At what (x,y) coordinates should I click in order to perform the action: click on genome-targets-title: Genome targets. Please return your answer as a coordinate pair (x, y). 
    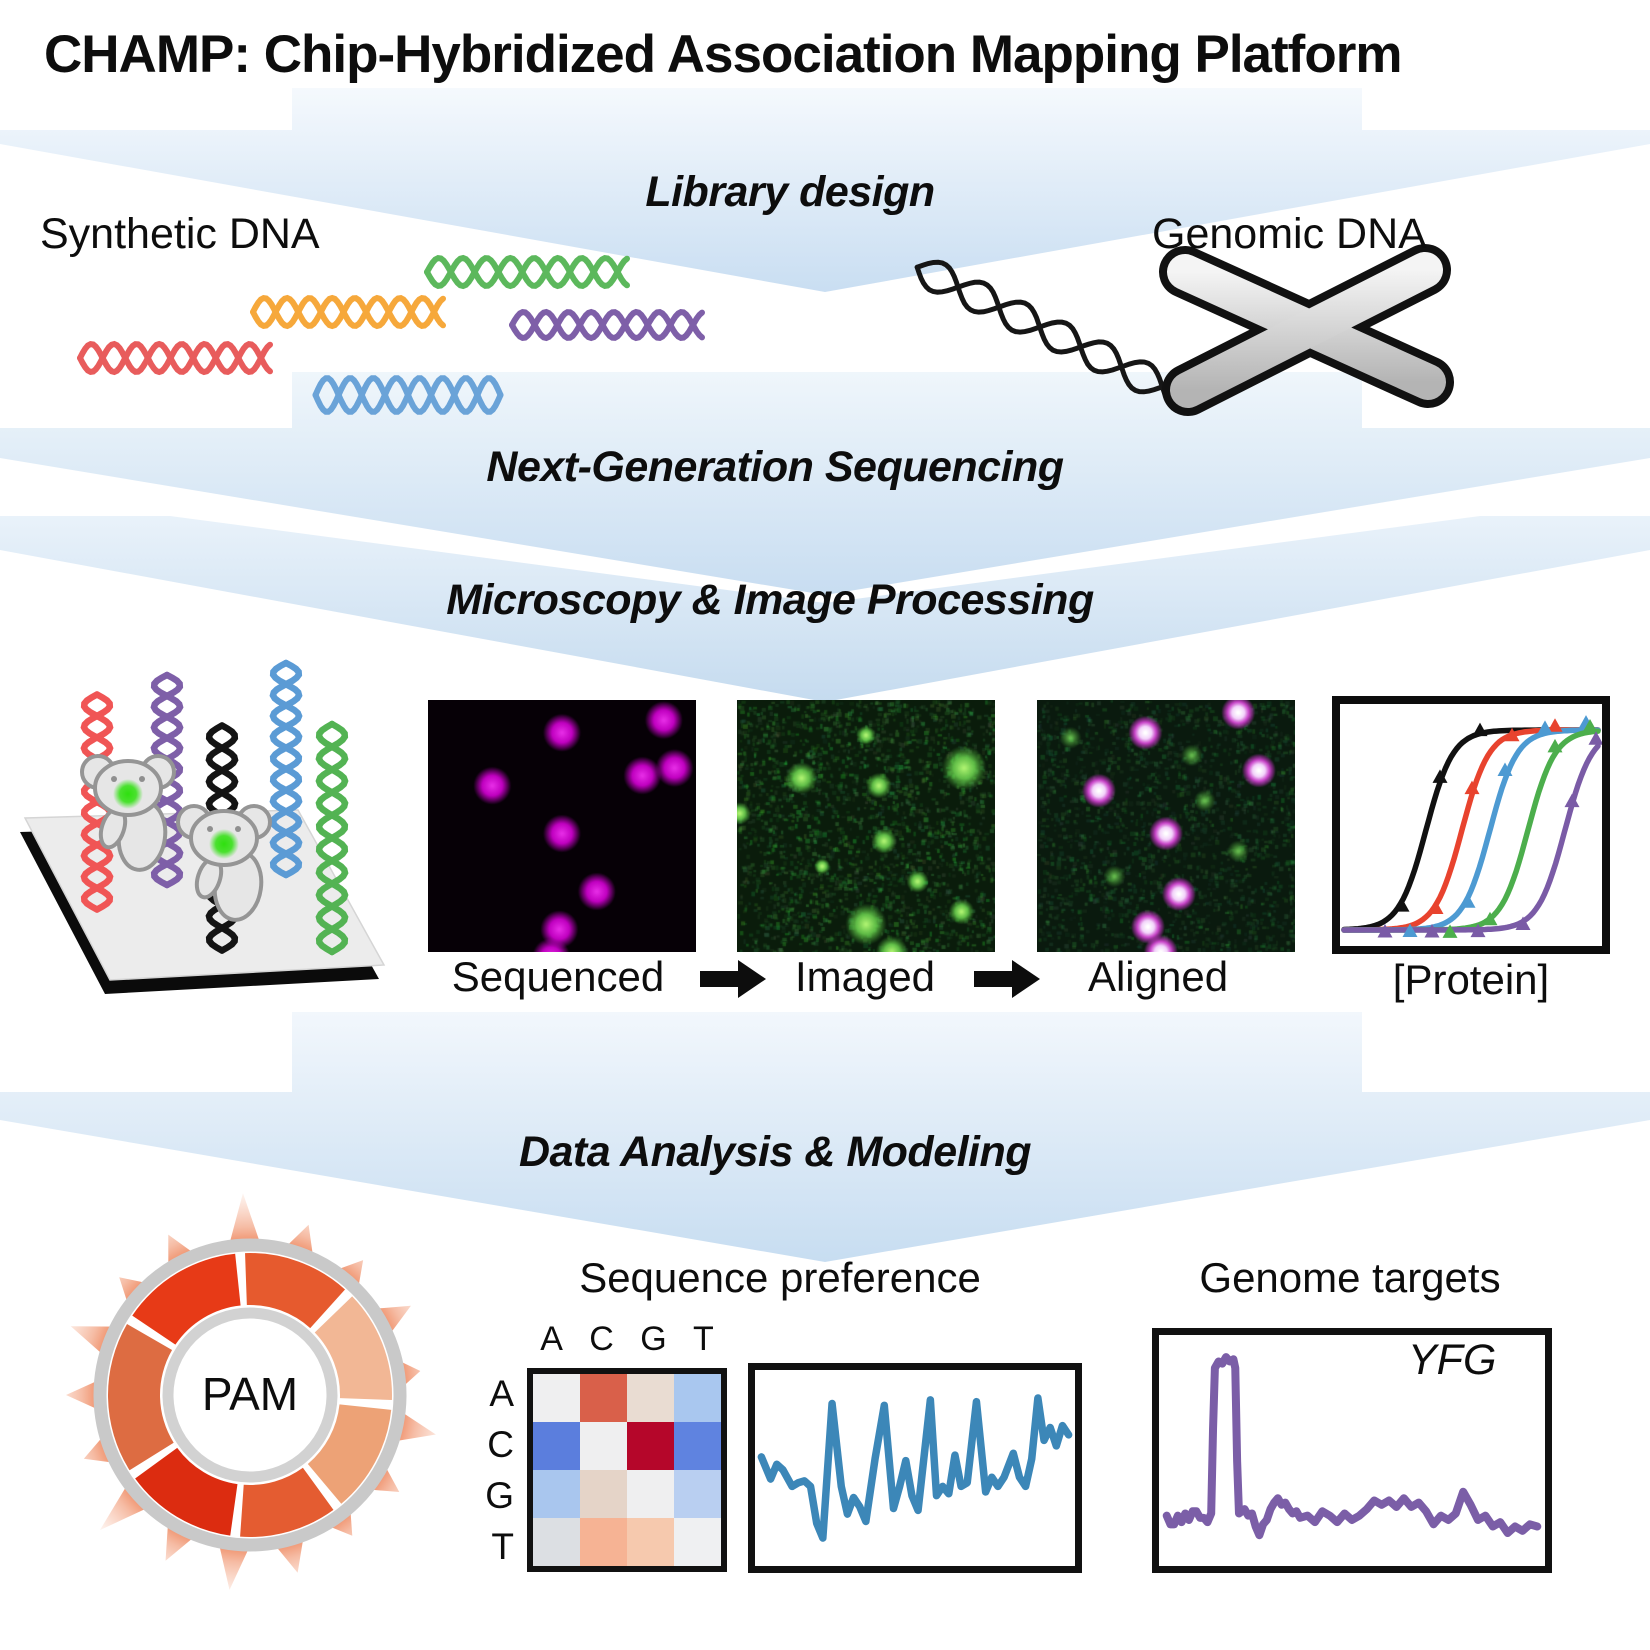
    Looking at the image, I should click on (1350, 1277).